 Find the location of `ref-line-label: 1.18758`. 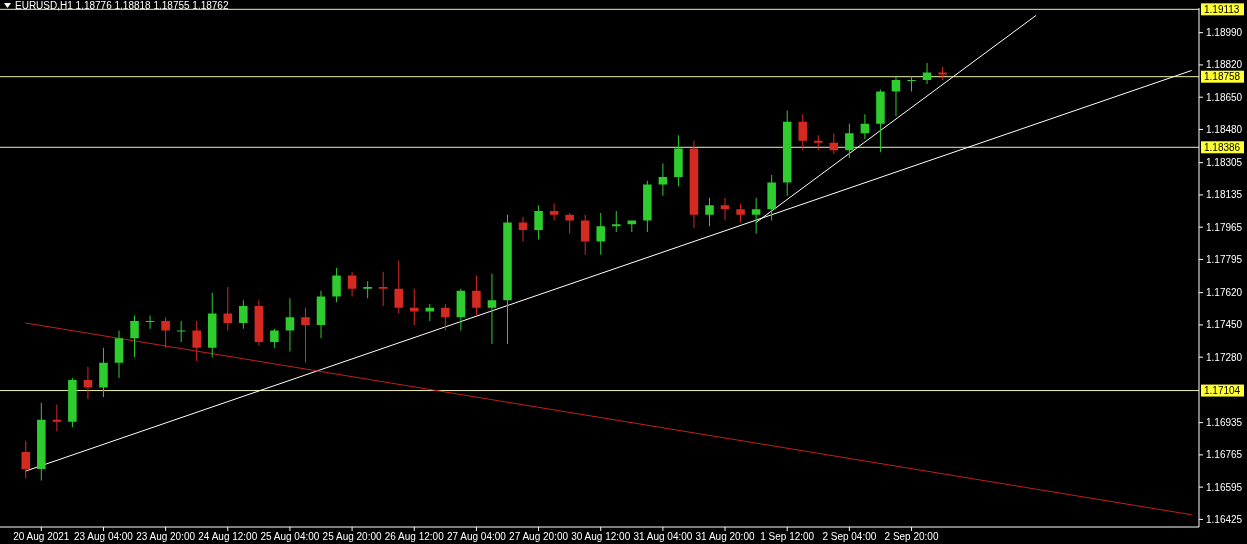

ref-line-label: 1.18758 is located at coordinates (1222, 77).